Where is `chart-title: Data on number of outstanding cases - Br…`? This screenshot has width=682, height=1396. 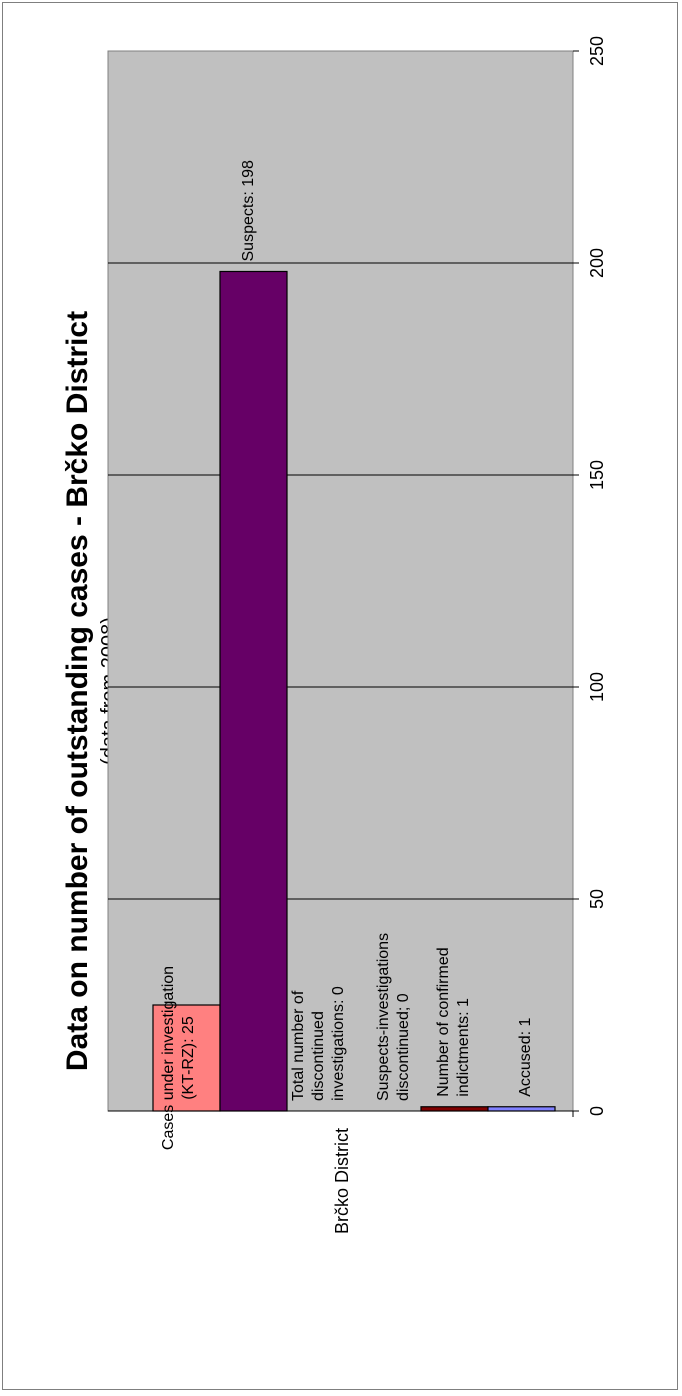 chart-title: Data on number of outstanding cases - Br… is located at coordinates (77, 691).